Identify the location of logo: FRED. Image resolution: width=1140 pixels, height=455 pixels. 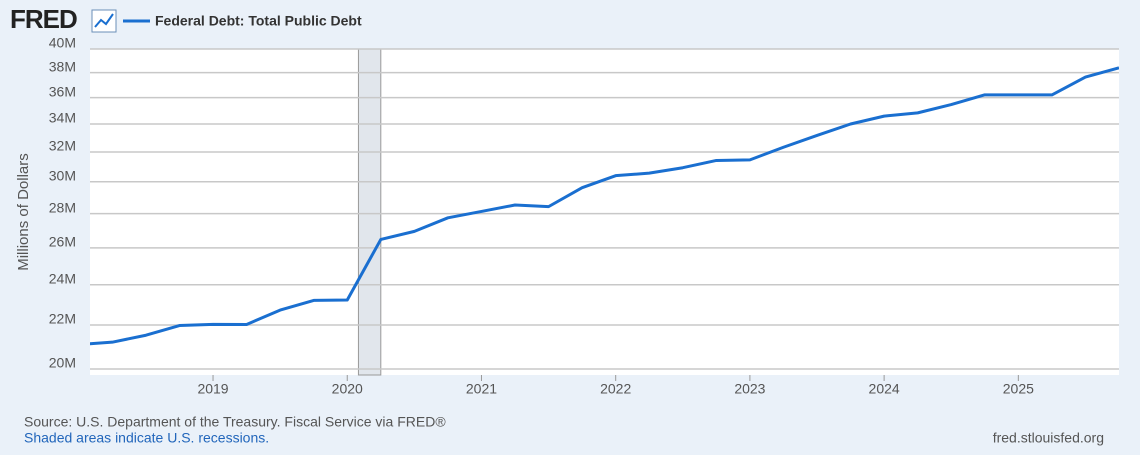
(43, 19).